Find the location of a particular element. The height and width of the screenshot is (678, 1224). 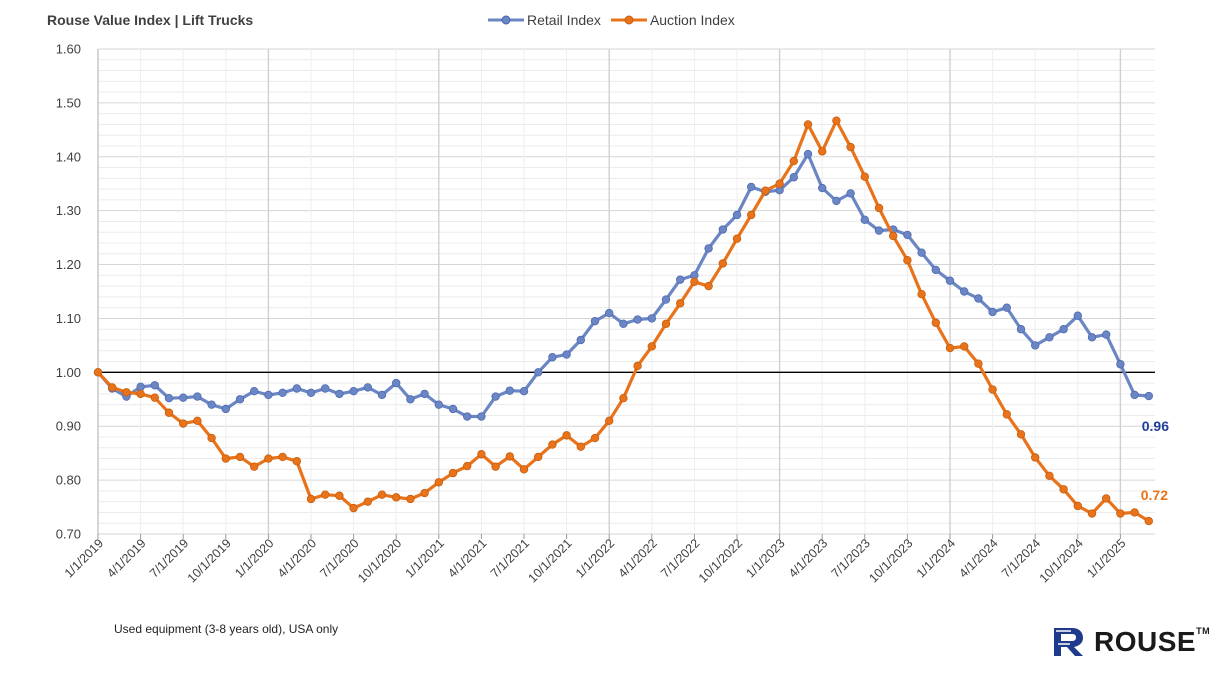

x-tick-label: 10/1/2019 is located at coordinates (209, 560).